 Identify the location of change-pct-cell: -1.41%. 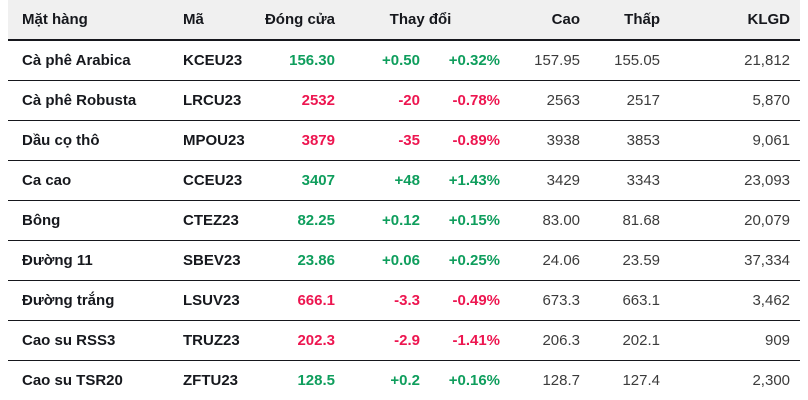
(463, 340).